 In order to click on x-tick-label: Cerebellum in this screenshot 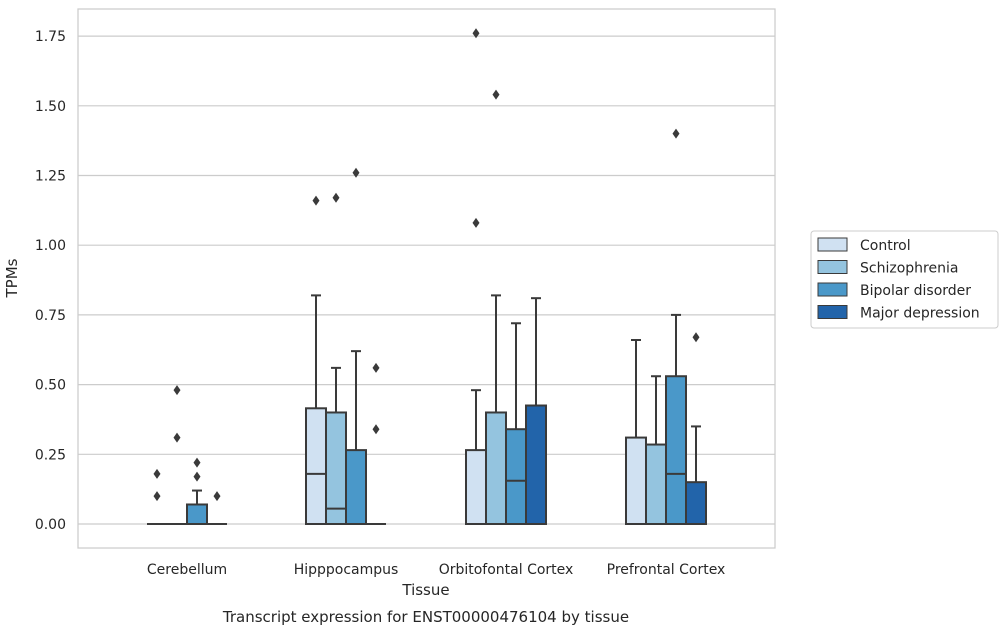, I will do `click(187, 570)`.